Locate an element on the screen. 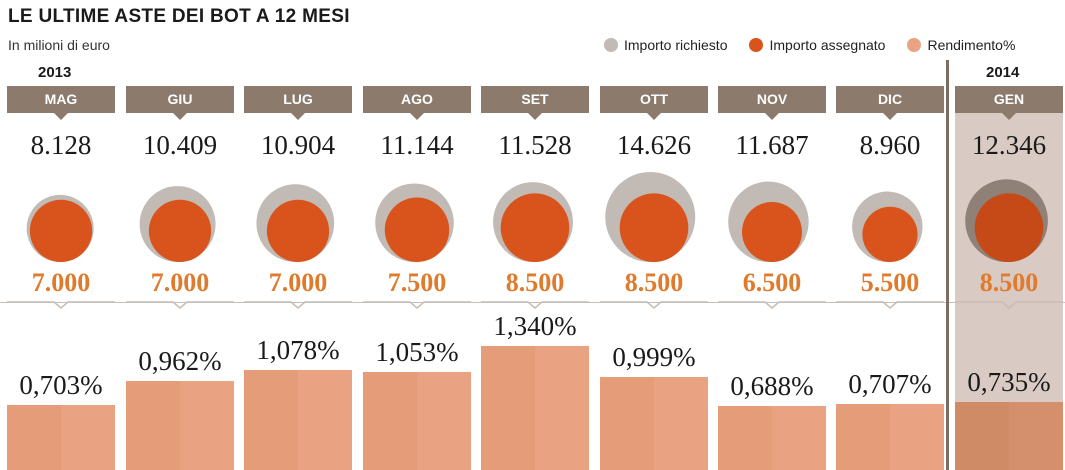  requested-value: 11.144 is located at coordinates (417, 145).